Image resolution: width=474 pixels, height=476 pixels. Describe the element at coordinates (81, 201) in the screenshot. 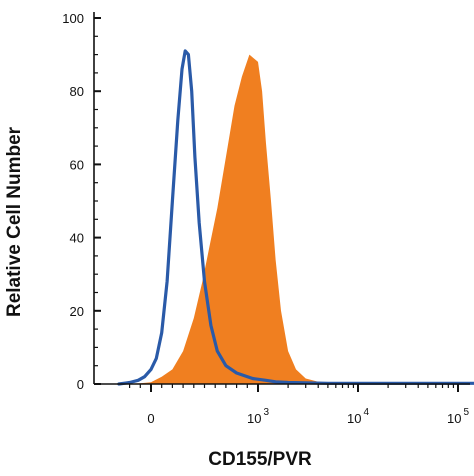

I see `y-axis-ticks: 0 20 40 60 80 100` at that location.